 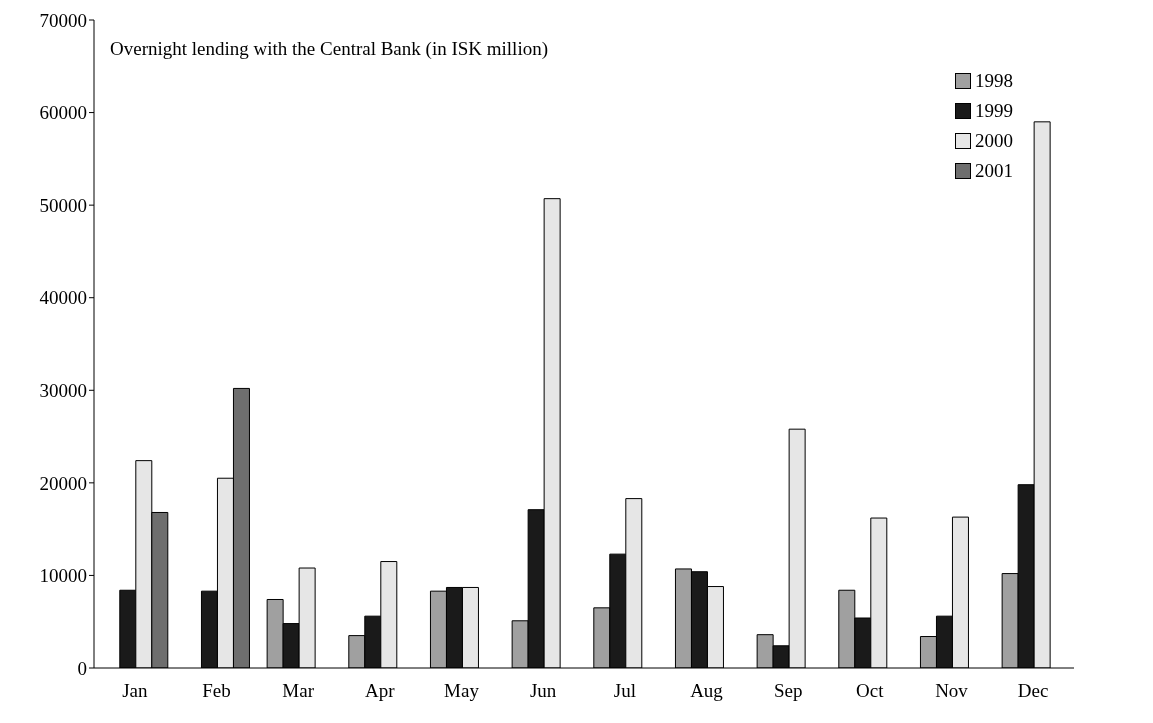 What do you see at coordinates (994, 111) in the screenshot?
I see `legend-label: 1999` at bounding box center [994, 111].